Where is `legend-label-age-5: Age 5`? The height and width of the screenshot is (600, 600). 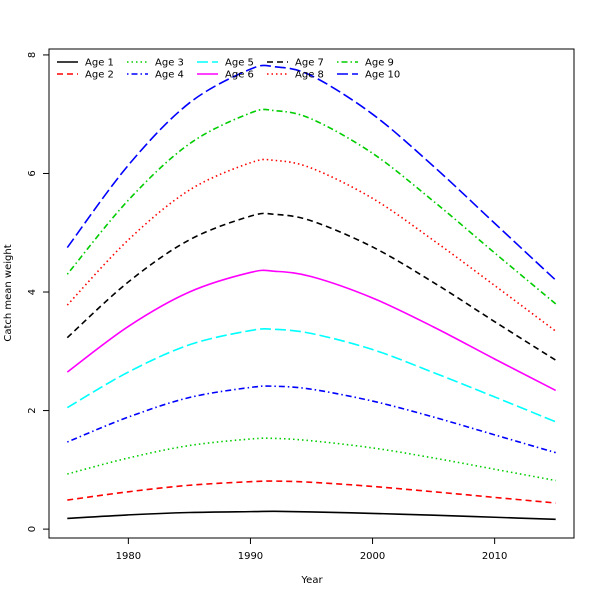 legend-label-age-5: Age 5 is located at coordinates (239, 63).